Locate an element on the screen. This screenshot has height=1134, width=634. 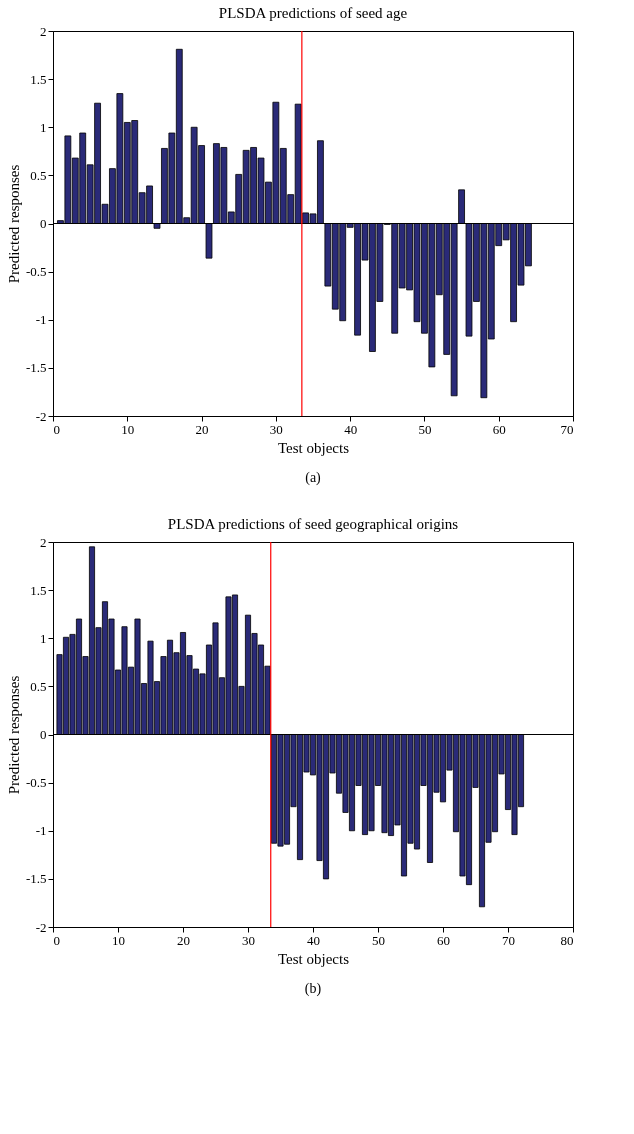
text: (b) is located at coordinates (313, 989).